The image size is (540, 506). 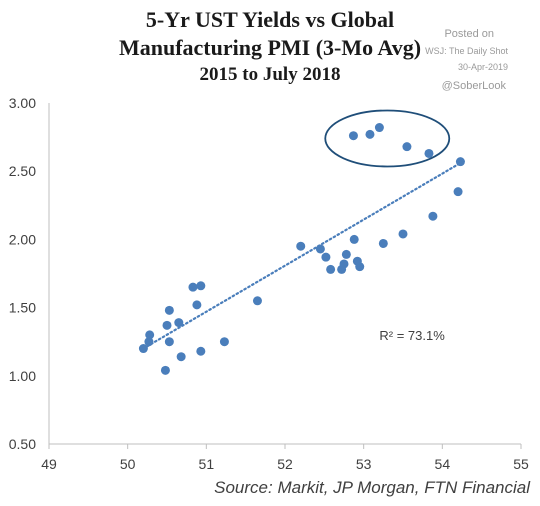 I want to click on x-tick-label: 54, so click(x=443, y=464).